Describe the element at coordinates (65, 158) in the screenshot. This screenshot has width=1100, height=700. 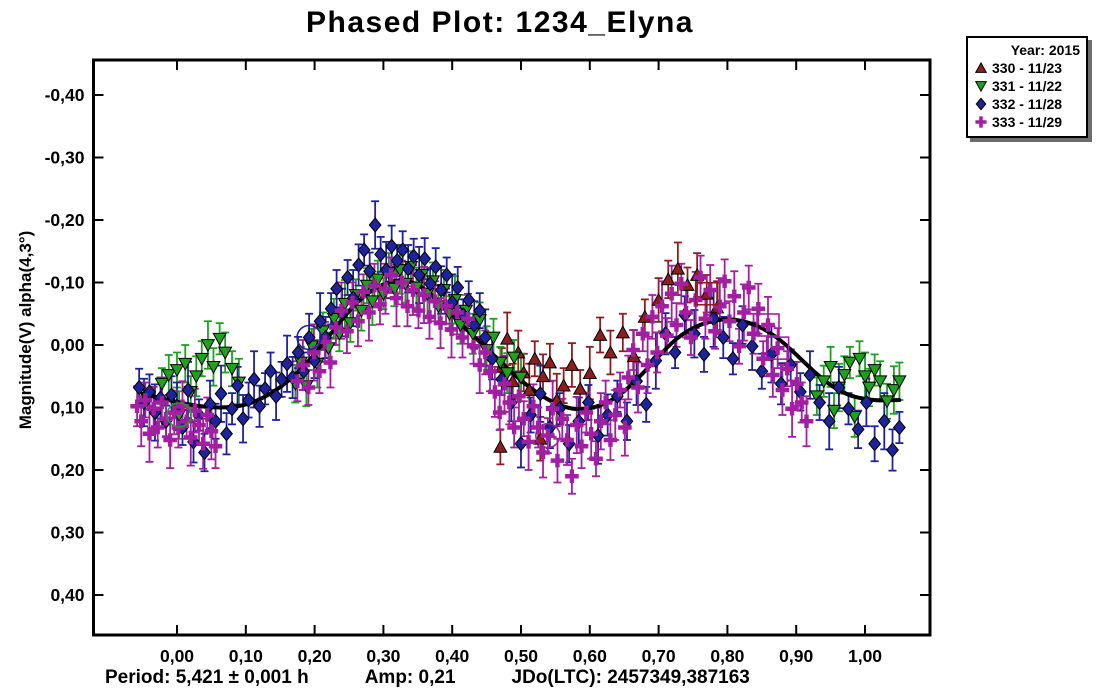
I see `y-tick-label: -0,30` at that location.